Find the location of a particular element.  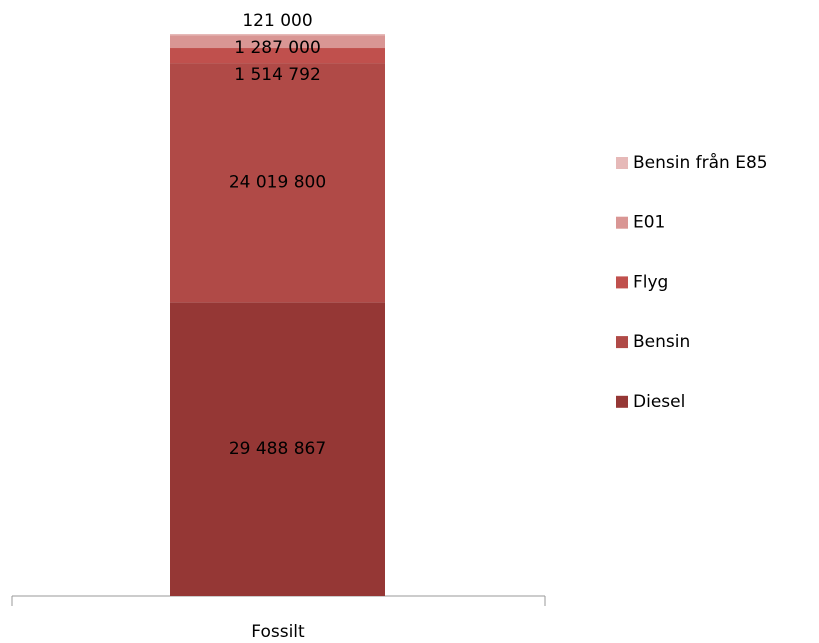

data-label: 29 488 867 is located at coordinates (277, 449).